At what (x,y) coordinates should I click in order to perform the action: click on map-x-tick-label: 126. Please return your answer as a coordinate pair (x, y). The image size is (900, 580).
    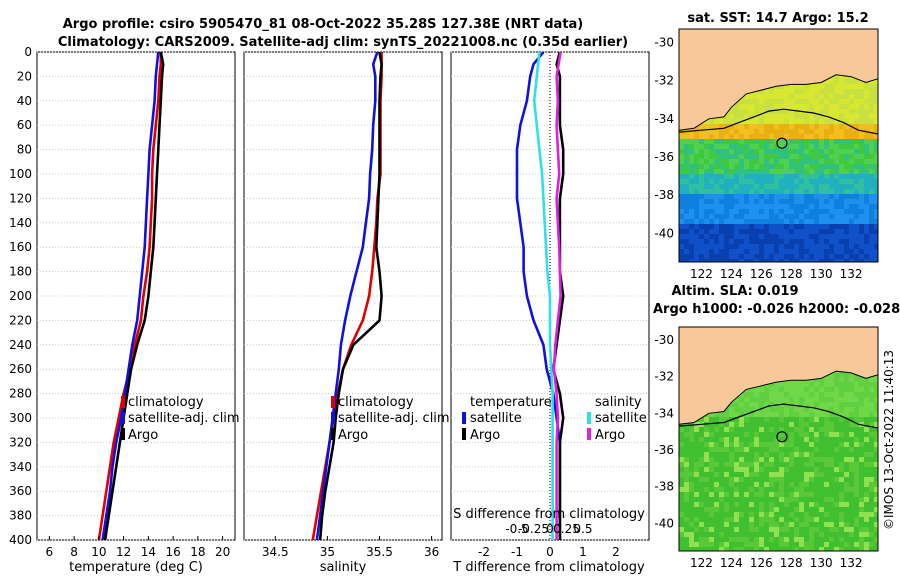
    Looking at the image, I should click on (761, 563).